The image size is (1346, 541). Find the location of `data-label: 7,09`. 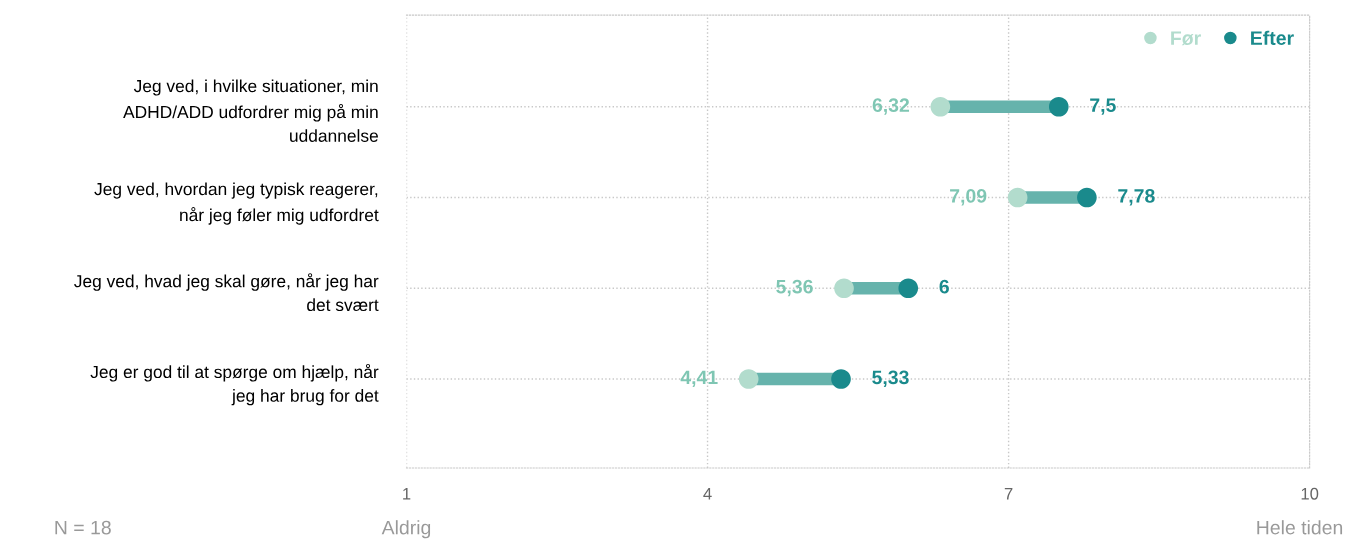

data-label: 7,09 is located at coordinates (968, 197).